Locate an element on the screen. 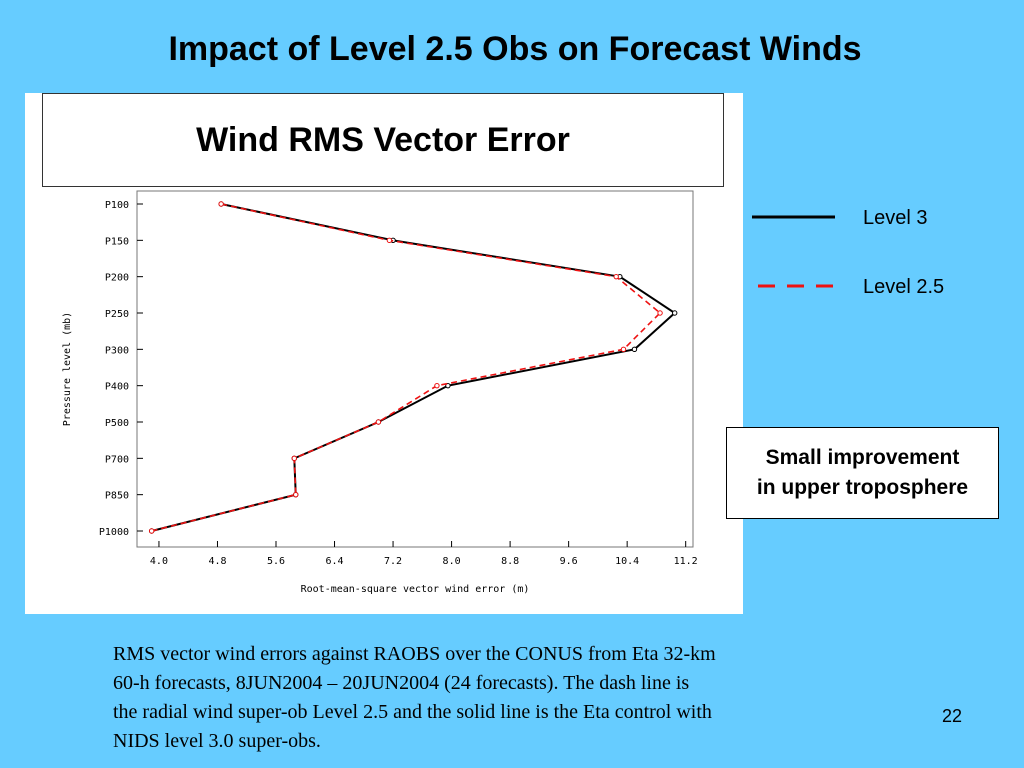  legend-label-level-3: Level 3 is located at coordinates (895, 218).